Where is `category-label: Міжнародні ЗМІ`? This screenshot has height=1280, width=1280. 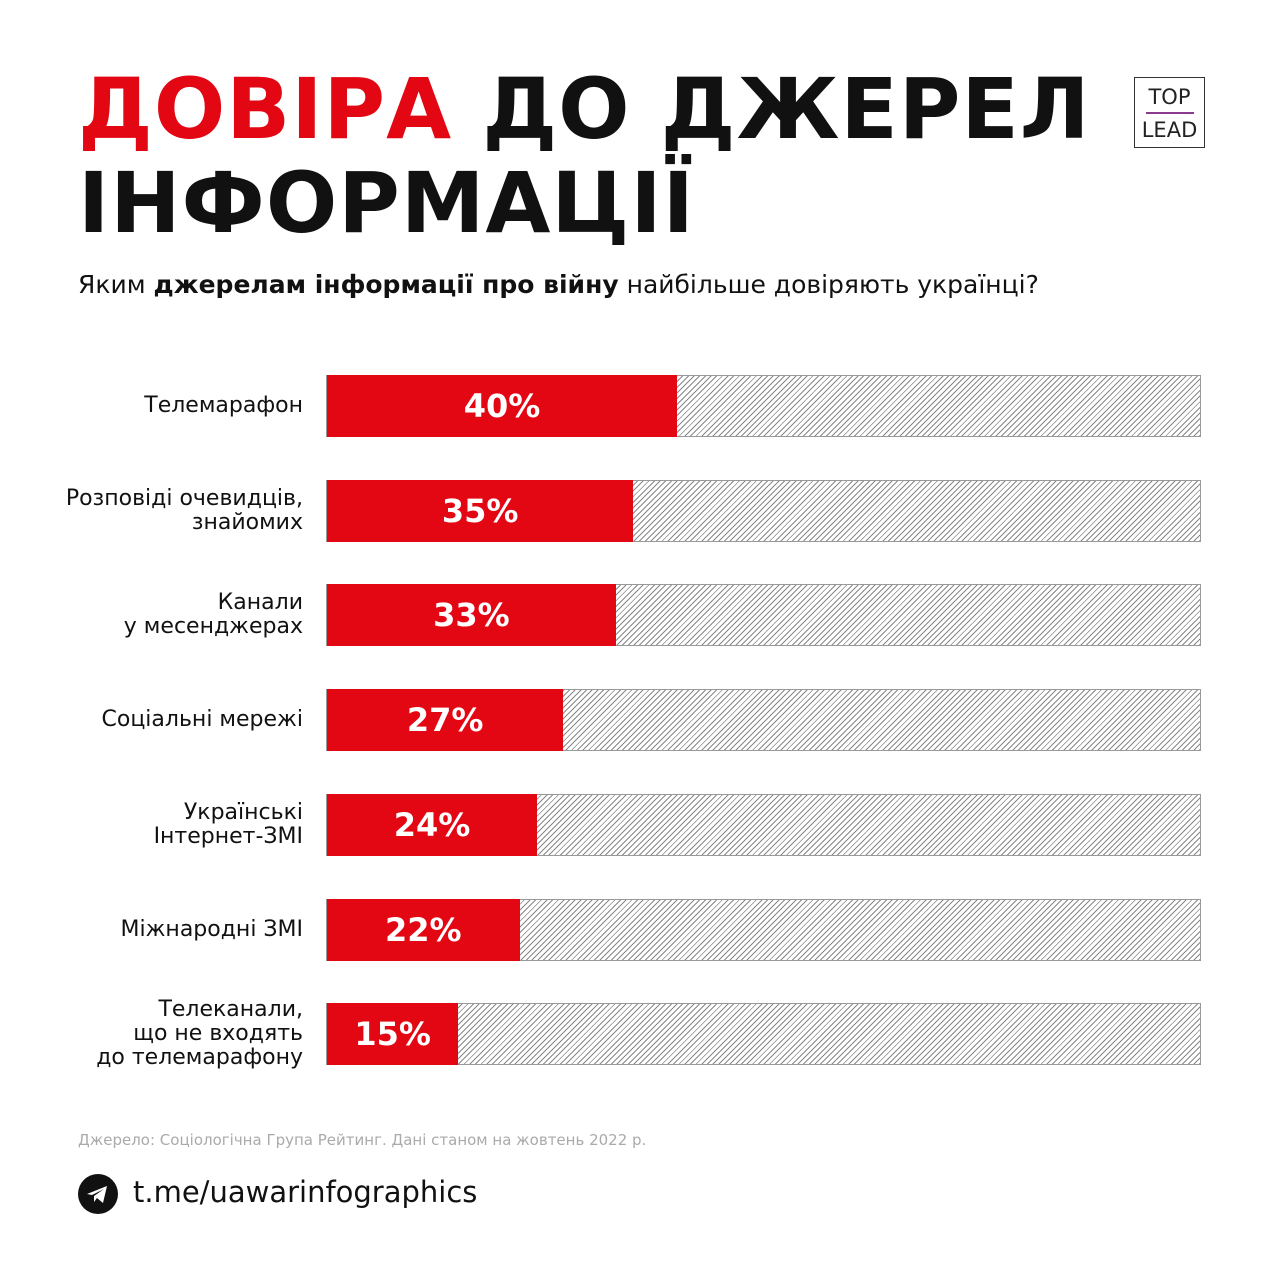
category-label: Міжнародні ЗМІ is located at coordinates (212, 930).